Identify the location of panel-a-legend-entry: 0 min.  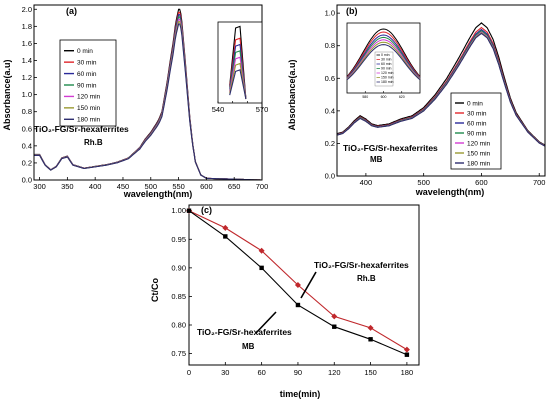
(85, 51).